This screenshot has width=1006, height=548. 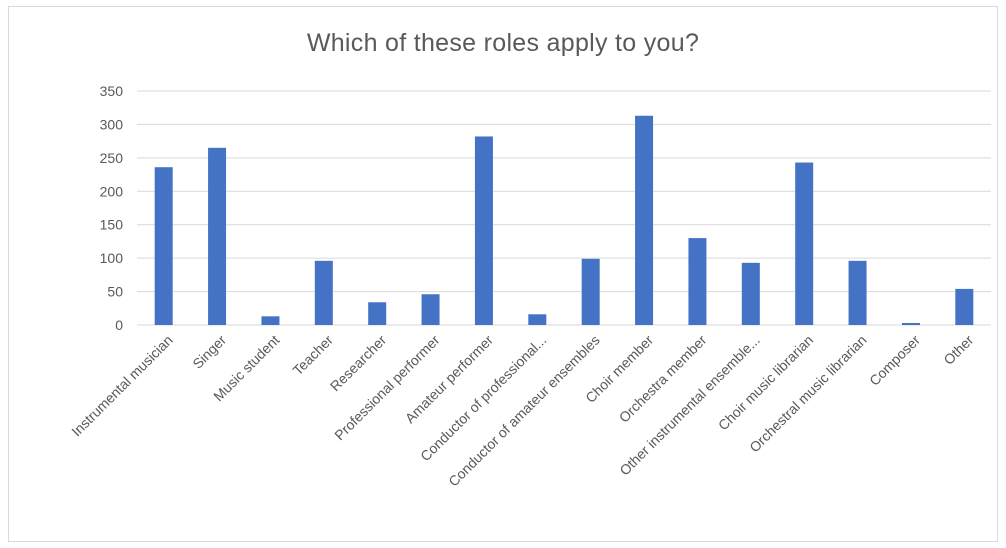 I want to click on y-tick-label: 350, so click(x=112, y=91).